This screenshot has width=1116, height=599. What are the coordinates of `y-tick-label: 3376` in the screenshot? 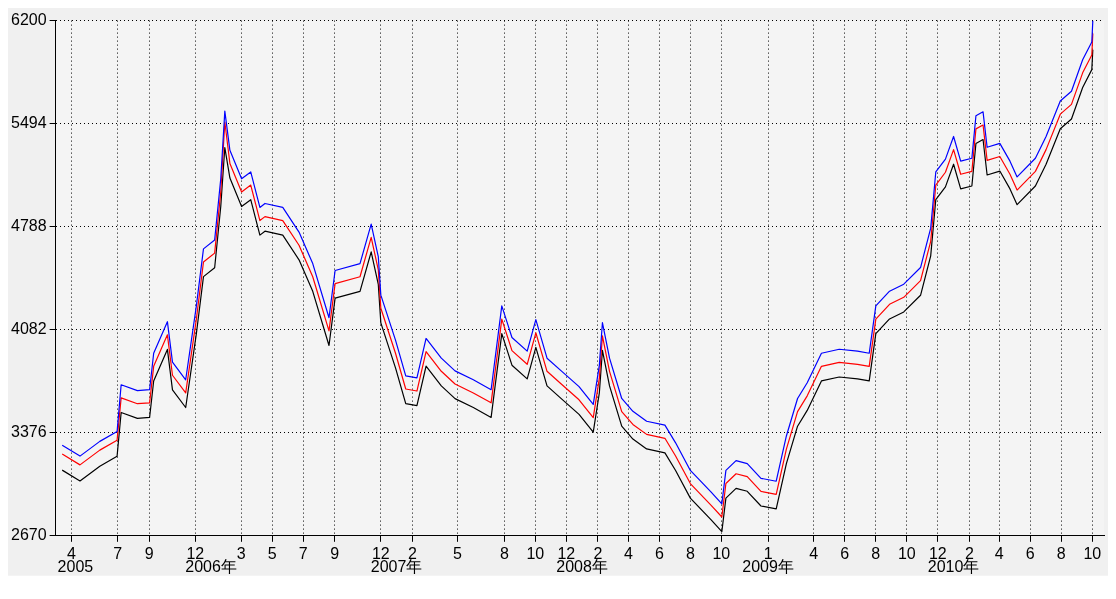 It's located at (29, 432).